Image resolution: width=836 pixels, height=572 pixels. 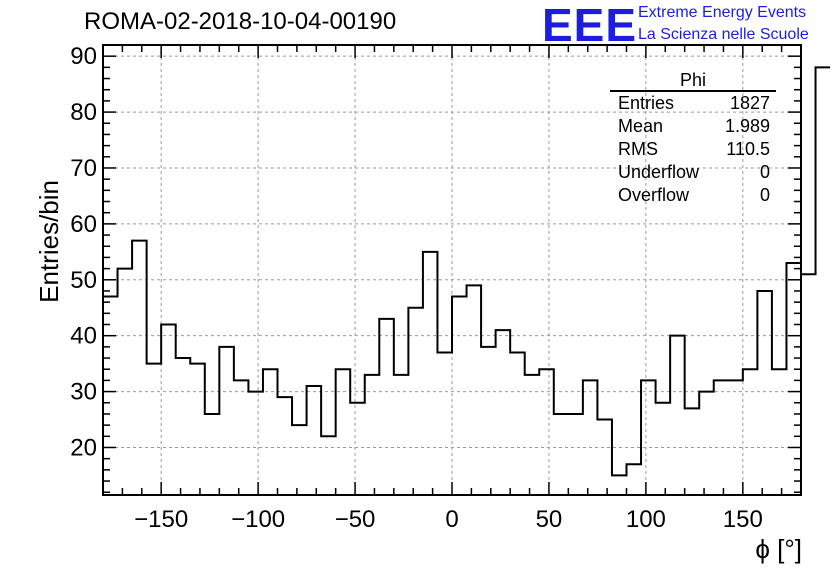 I want to click on stats-row-underflow: Underflow 0, so click(x=693, y=172).